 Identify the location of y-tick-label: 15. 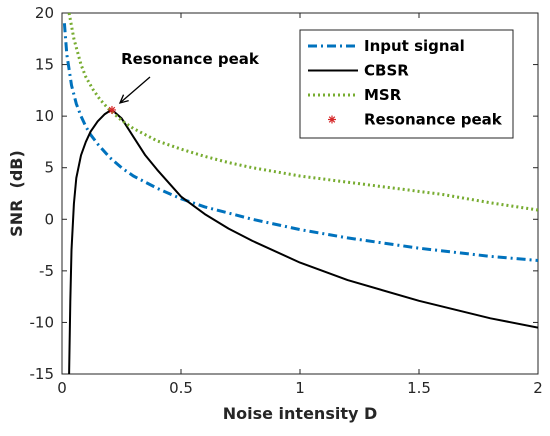
(44, 65).